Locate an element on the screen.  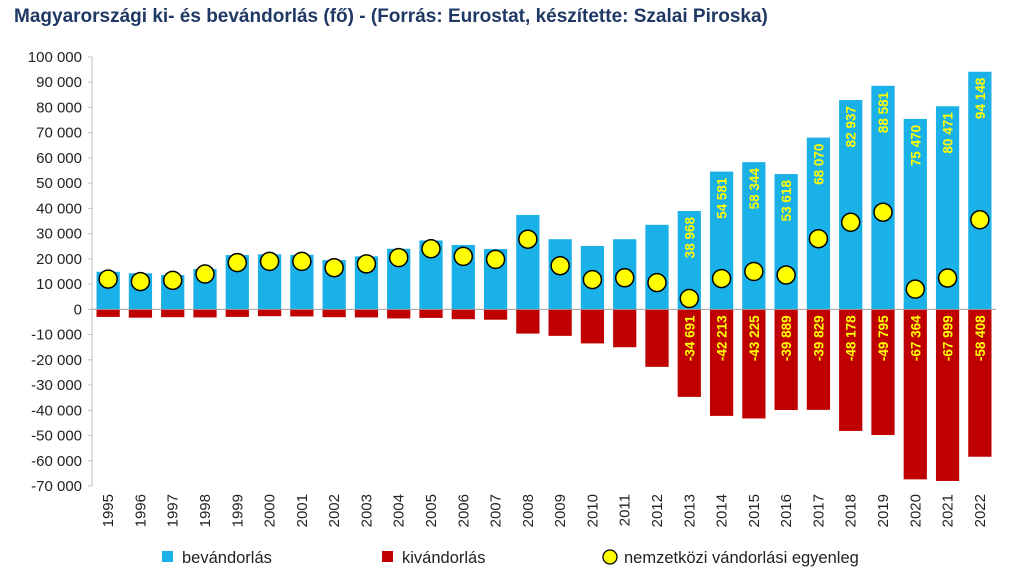
x-tick-label: 1995 is located at coordinates (108, 510).